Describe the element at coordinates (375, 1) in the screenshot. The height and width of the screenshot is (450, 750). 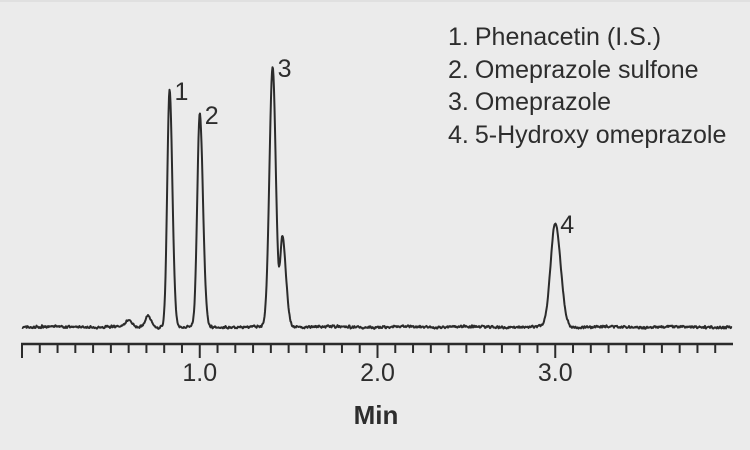
I see `image-top-edge` at that location.